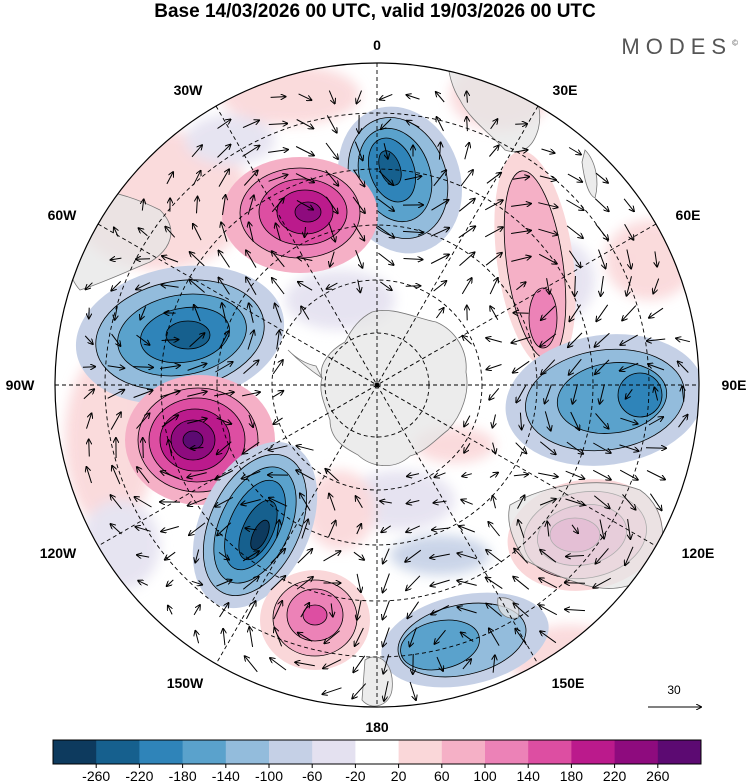 This screenshot has width=750, height=783. I want to click on lon-label-120e: 120E, so click(698, 553).